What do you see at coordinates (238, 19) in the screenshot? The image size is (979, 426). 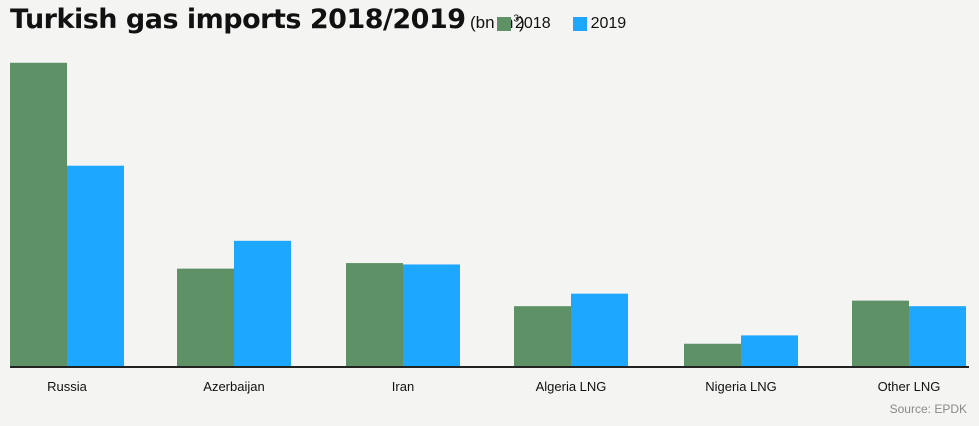 I see `title-main: Turkish gas imports 2018/2019` at bounding box center [238, 19].